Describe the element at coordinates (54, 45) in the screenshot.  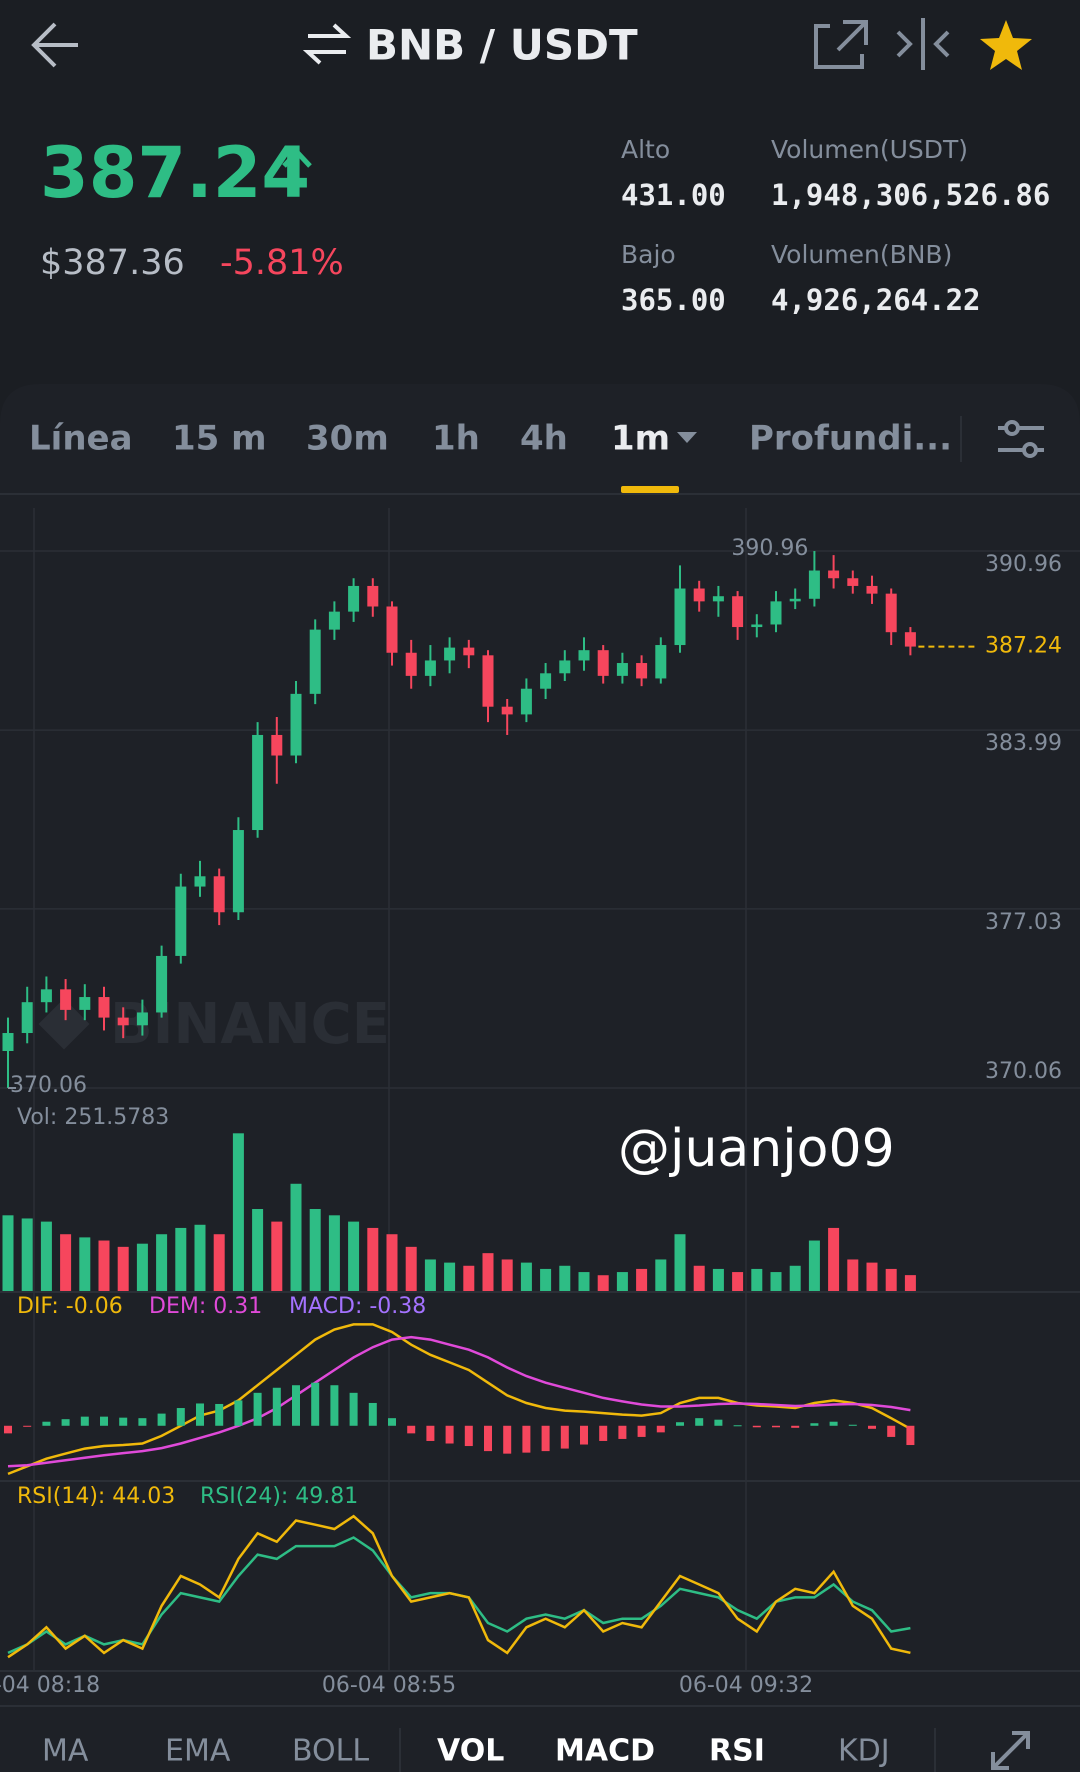
I see `back-button` at that location.